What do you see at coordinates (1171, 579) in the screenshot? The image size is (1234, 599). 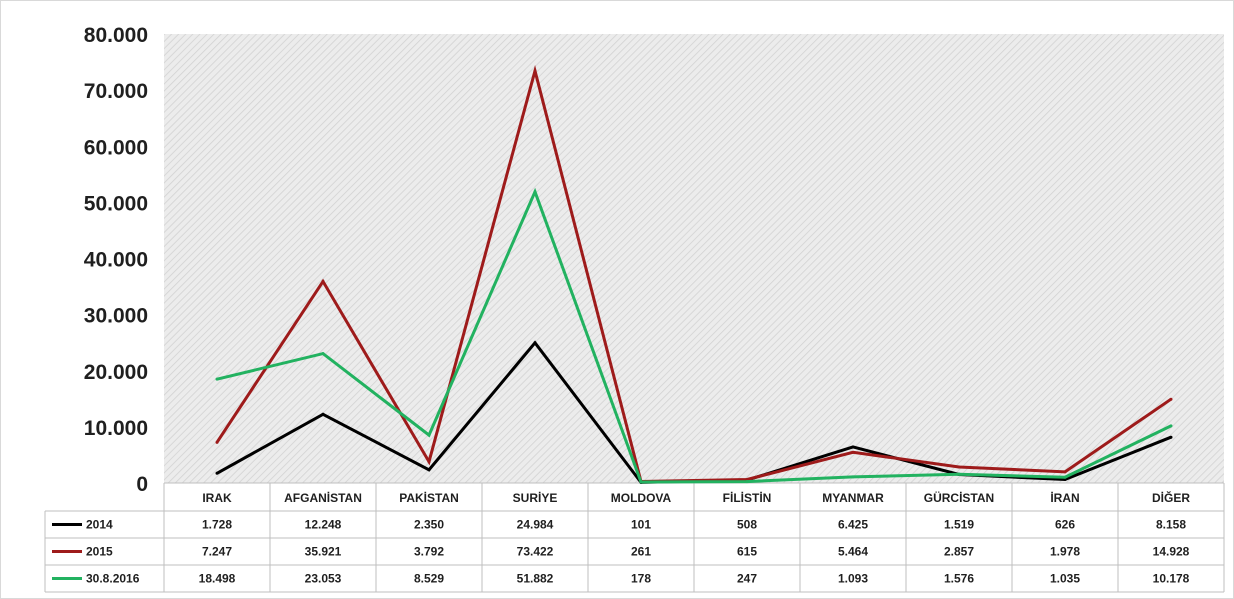 I see `data-cell: 10.178` at bounding box center [1171, 579].